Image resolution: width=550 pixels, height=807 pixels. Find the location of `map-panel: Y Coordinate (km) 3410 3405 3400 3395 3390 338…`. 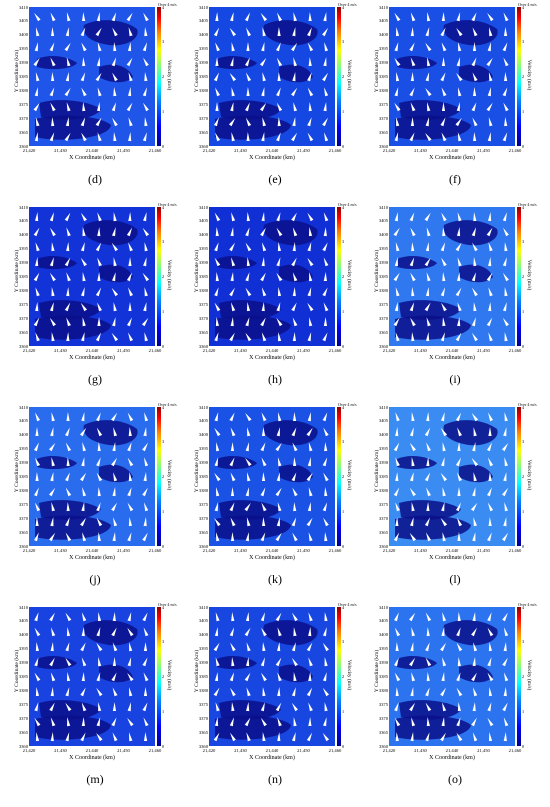

map-panel: Y Coordinate (km) 3410 3405 3400 3395 3390 338… is located at coordinates (275, 297).